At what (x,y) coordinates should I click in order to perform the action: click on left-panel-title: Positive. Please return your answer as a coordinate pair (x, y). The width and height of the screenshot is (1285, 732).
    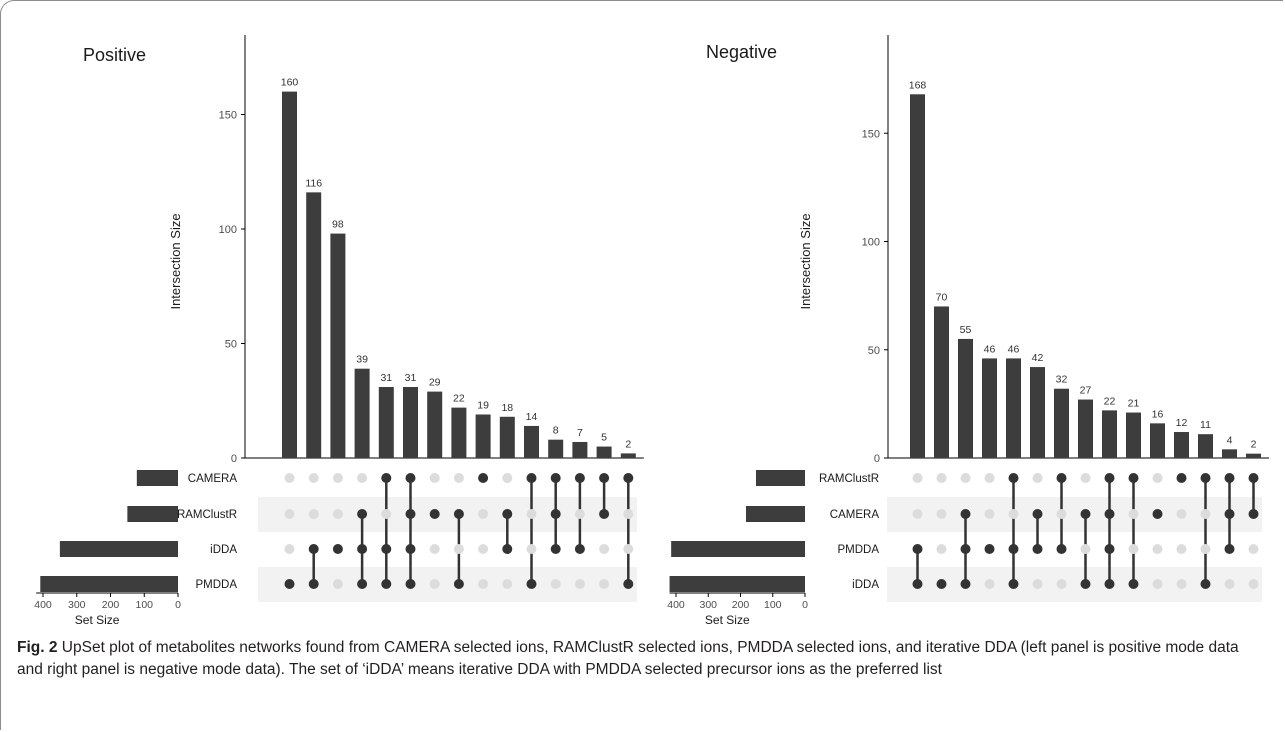
    Looking at the image, I should click on (115, 55).